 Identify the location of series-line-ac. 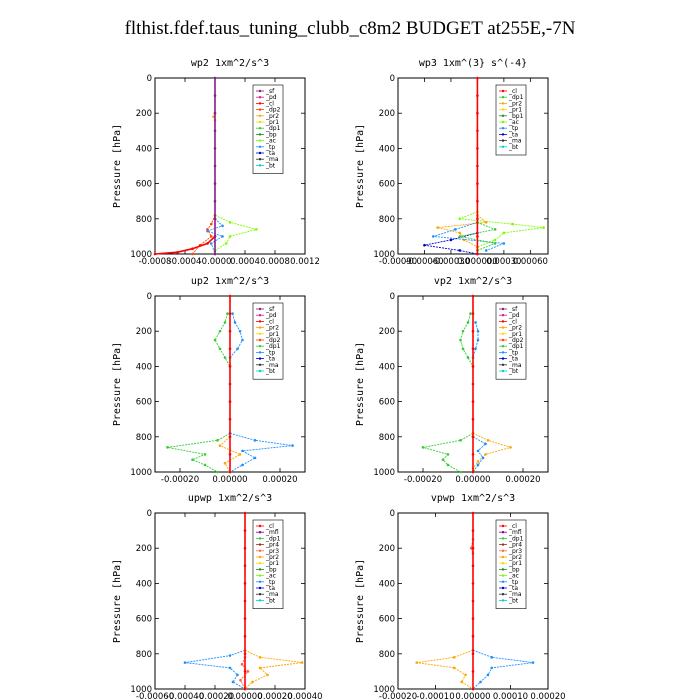
(236, 232).